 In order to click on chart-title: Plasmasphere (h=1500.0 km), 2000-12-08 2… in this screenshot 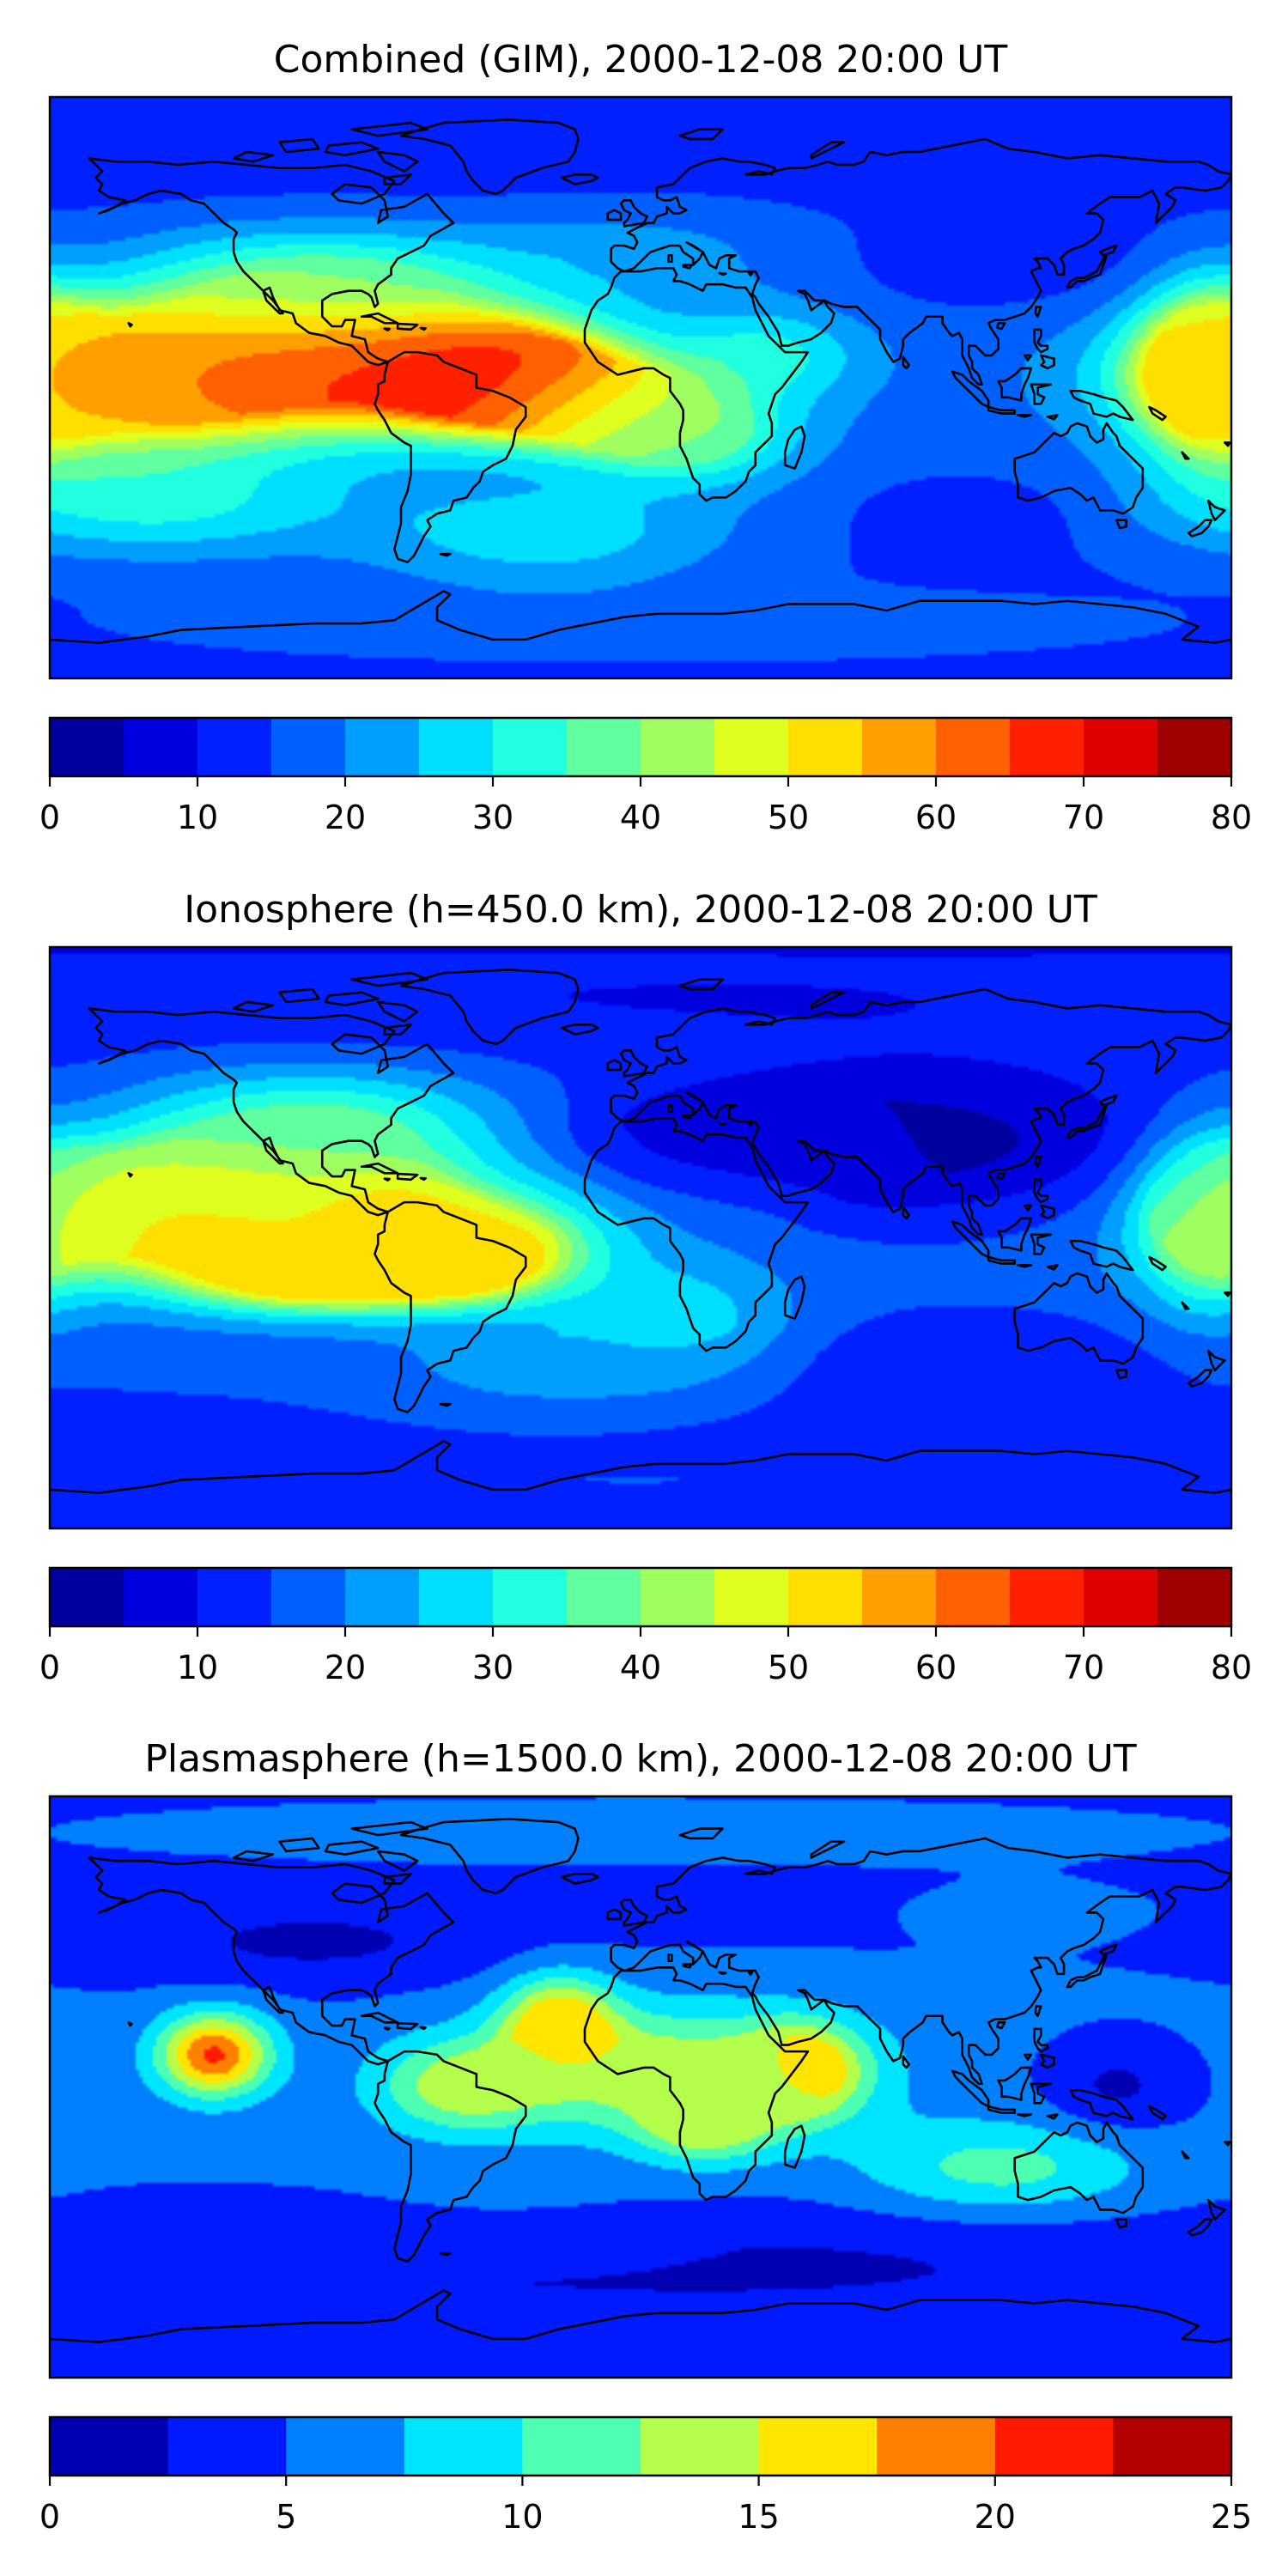, I will do `click(640, 1759)`.